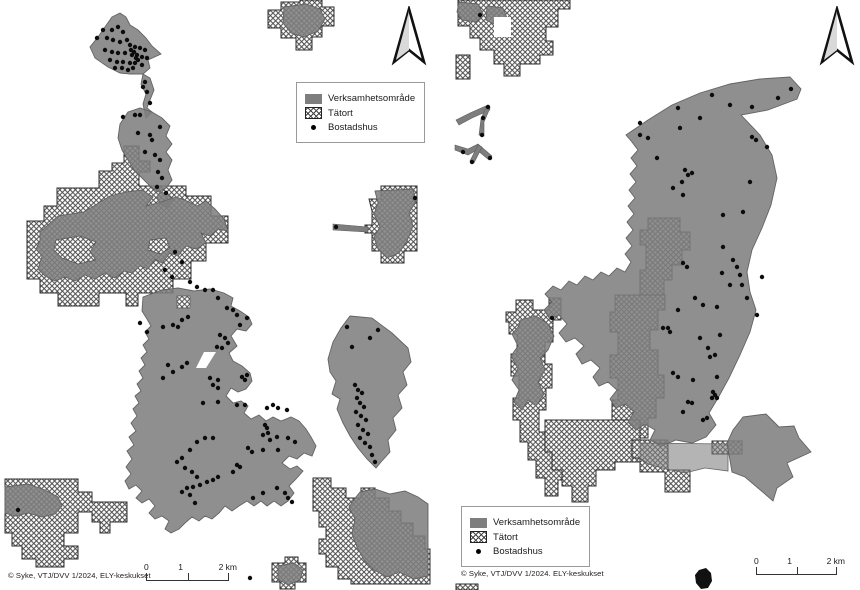 This screenshot has height=590, width=860. Describe the element at coordinates (372, 98) in the screenshot. I see `legend-label: Verksamhetsområde` at that location.